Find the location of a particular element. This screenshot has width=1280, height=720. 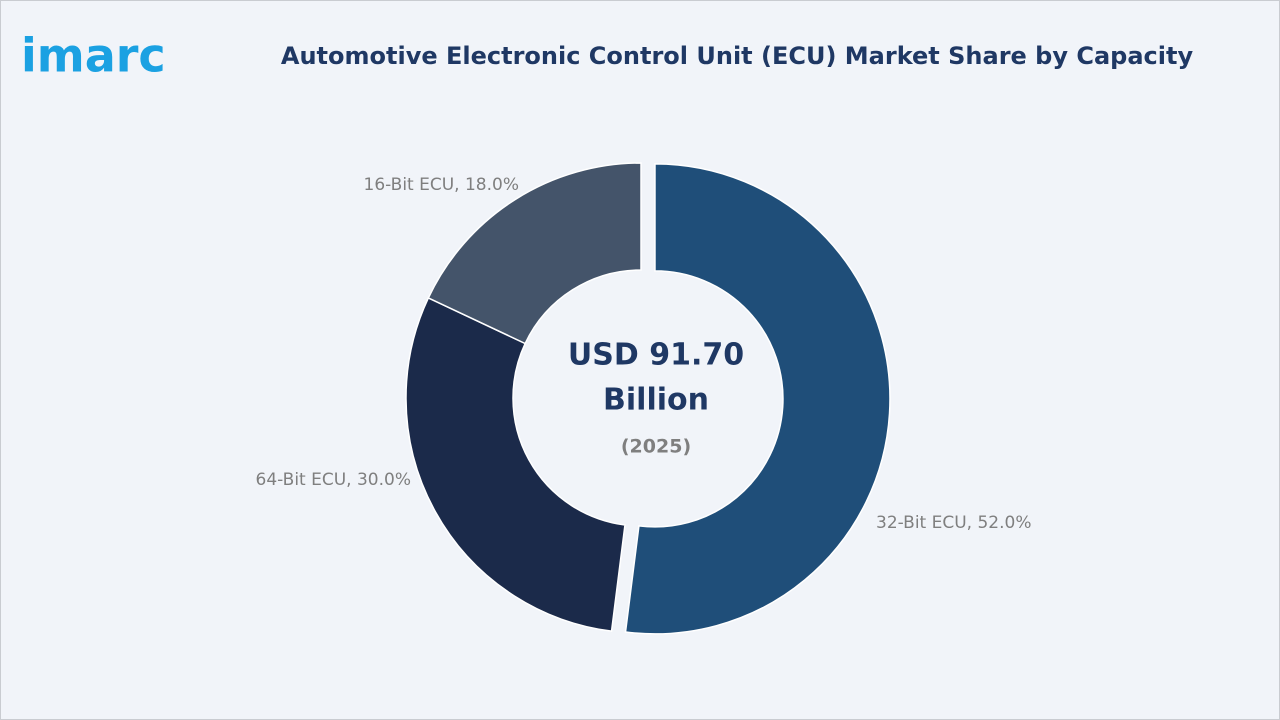

slice-label: 32-Bit ECU, 52.0% is located at coordinates (953, 523).